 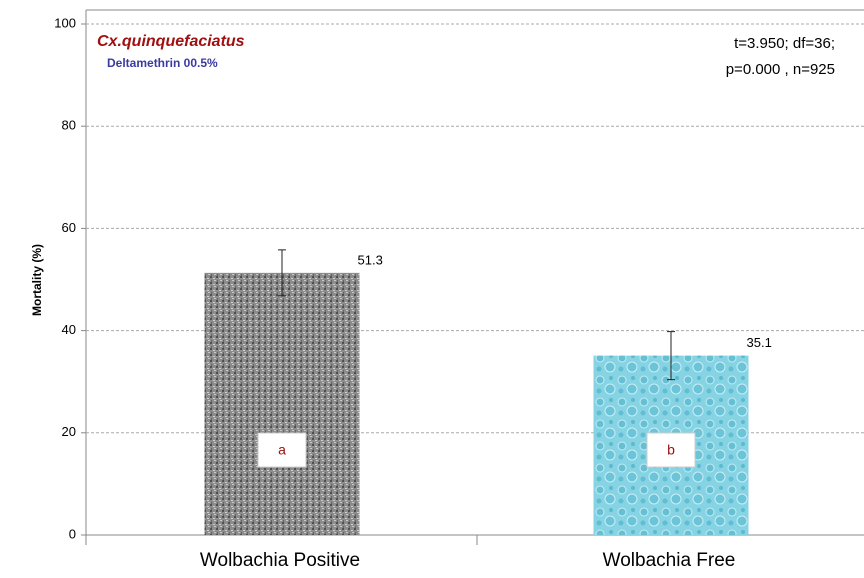 What do you see at coordinates (69, 125) in the screenshot?
I see `y-tick-label: 80` at bounding box center [69, 125].